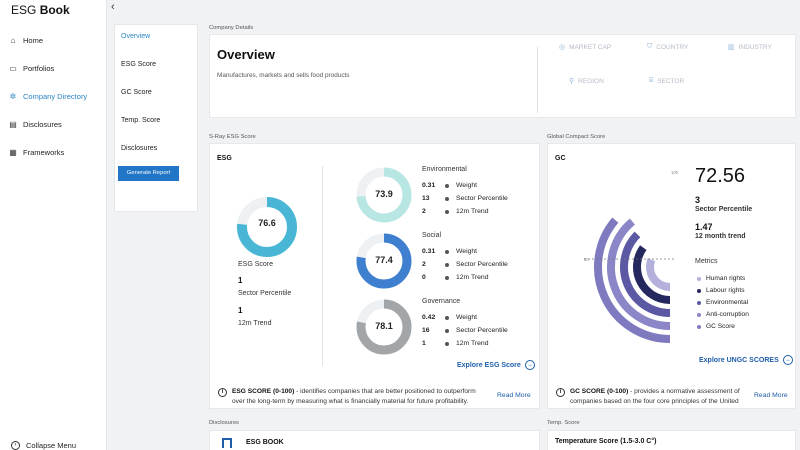 This screenshot has height=450, width=800. I want to click on attribute-country: ⛉ COUNTRY, so click(667, 47).